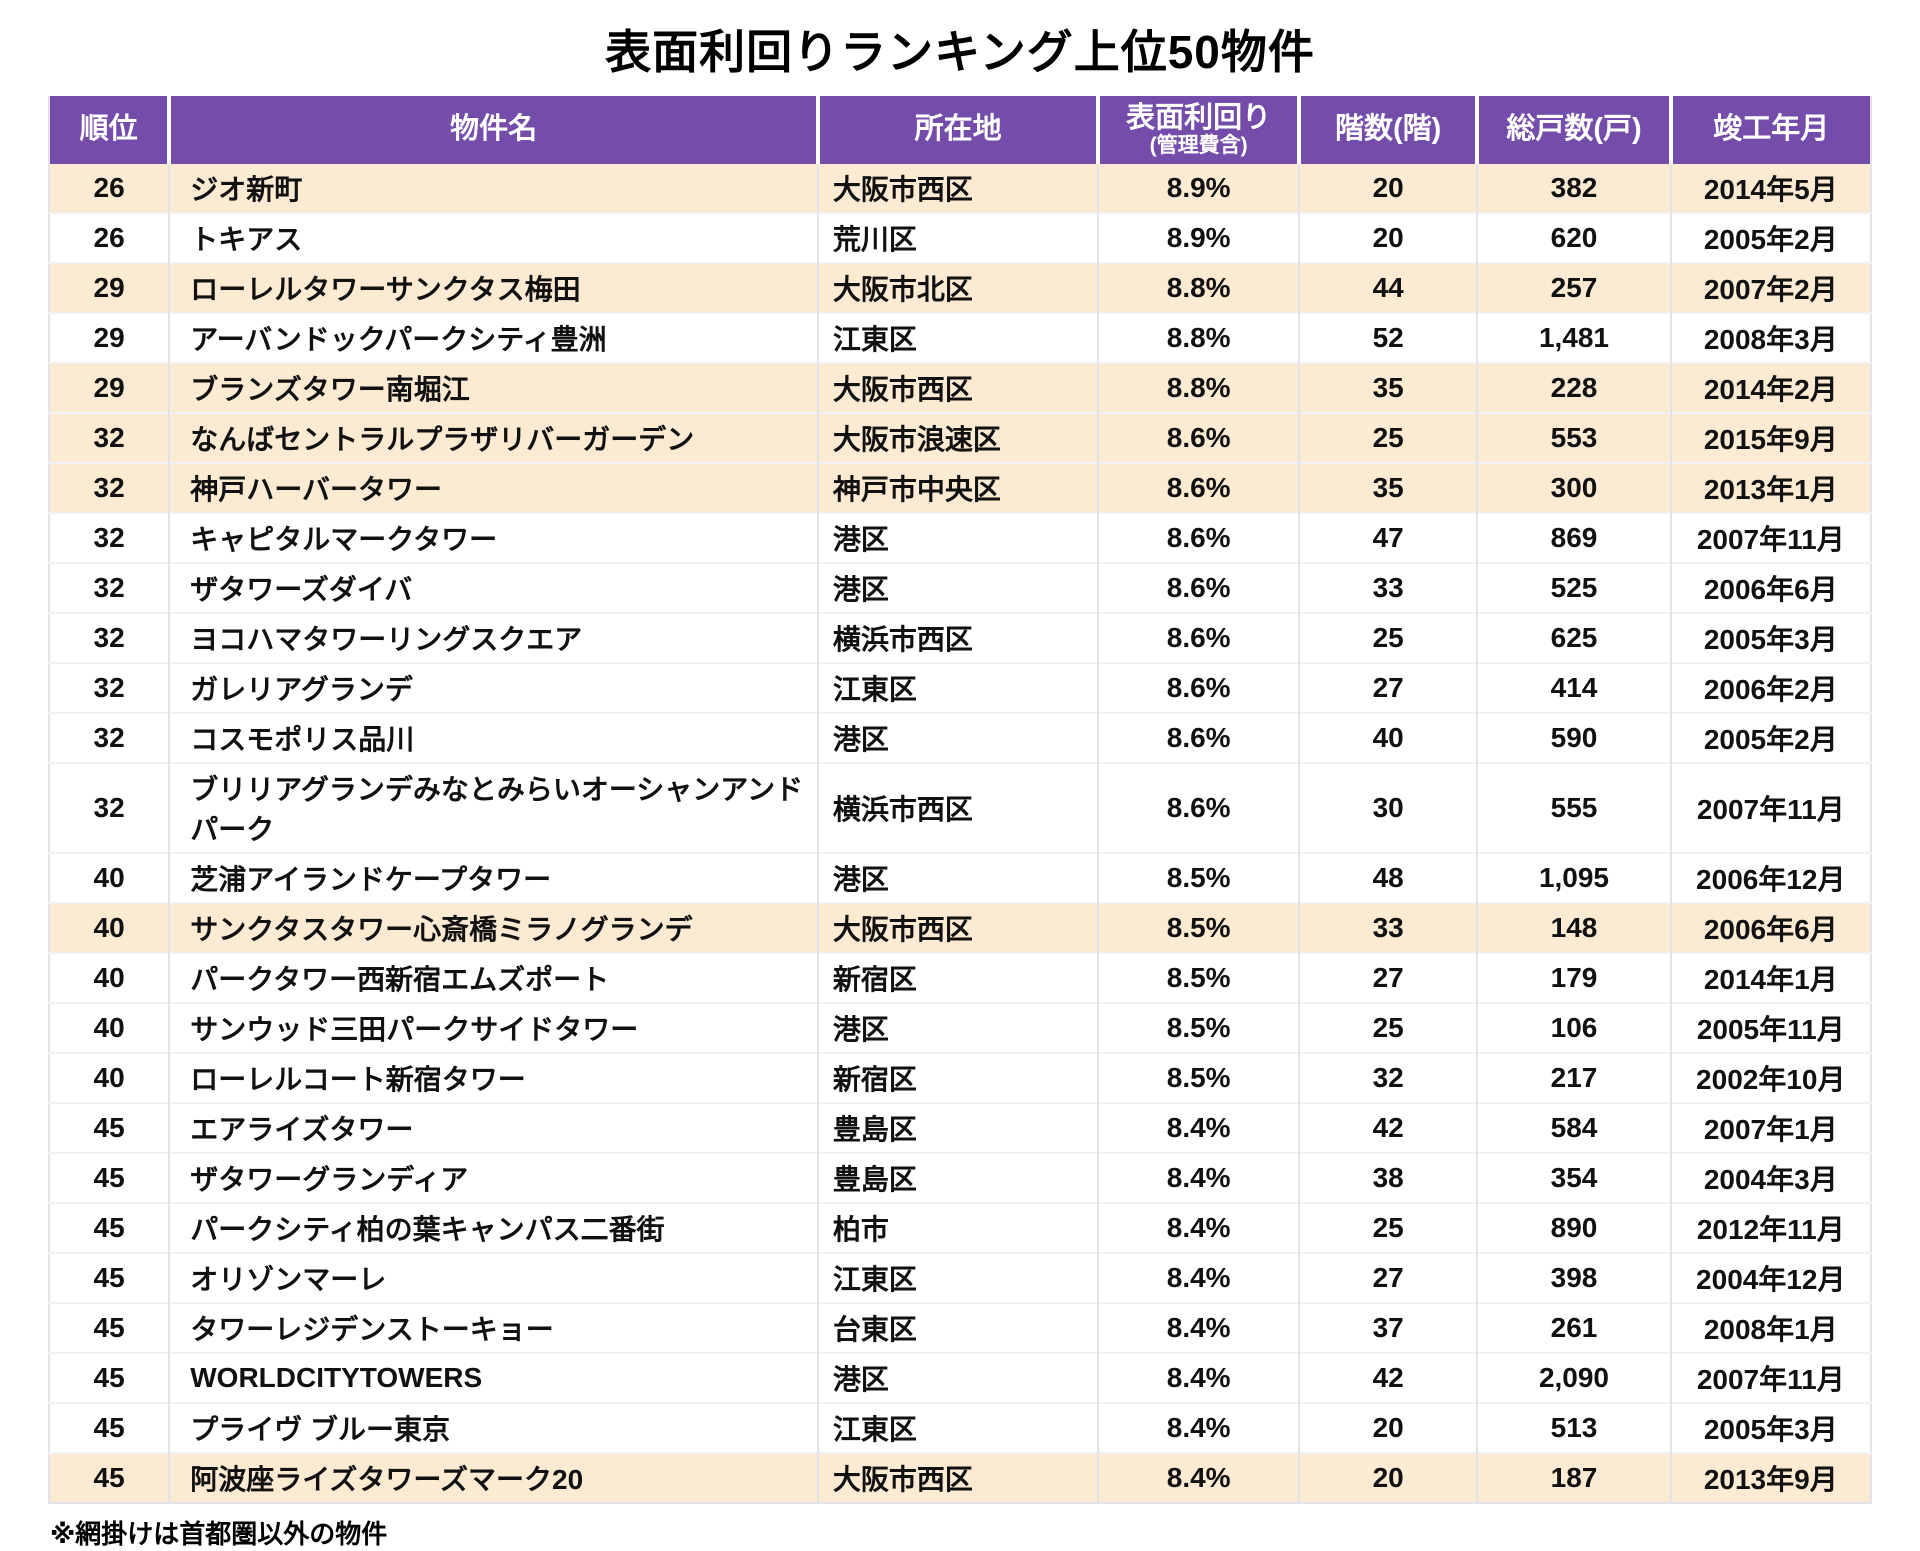 This screenshot has height=1551, width=1920. What do you see at coordinates (1573, 237) in the screenshot?
I see `cell-units: 620` at bounding box center [1573, 237].